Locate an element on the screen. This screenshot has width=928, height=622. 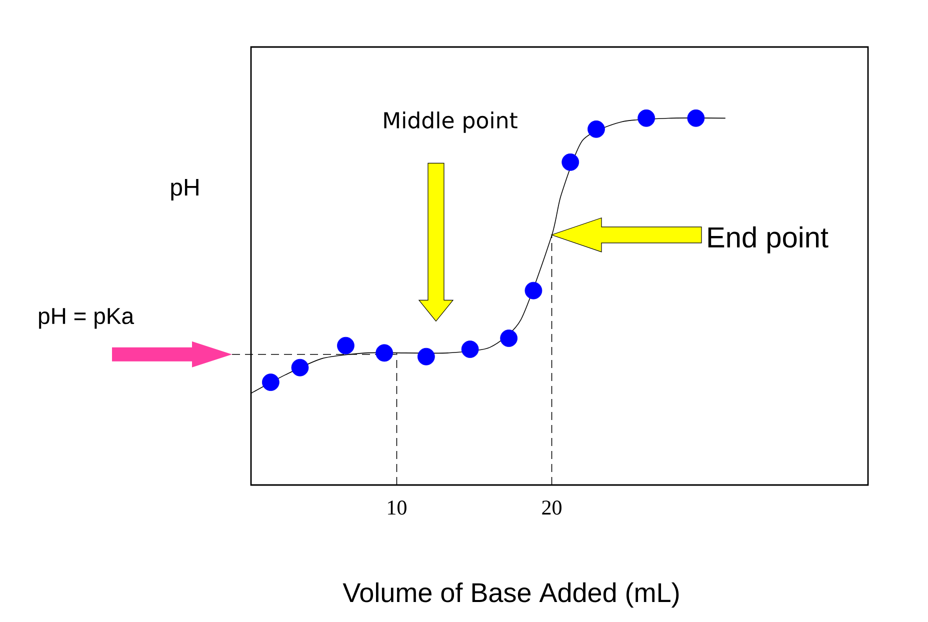
annotation: Middle point is located at coordinates (451, 122).